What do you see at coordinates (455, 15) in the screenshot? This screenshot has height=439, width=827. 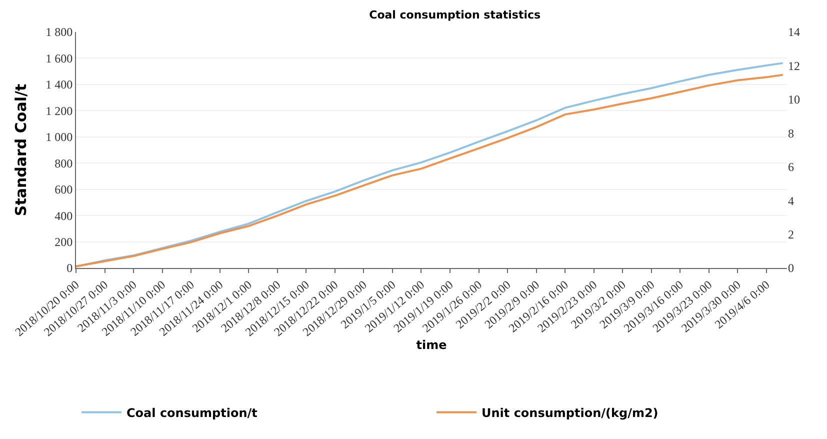 I see `chart-title: Coal consumption statistics` at bounding box center [455, 15].